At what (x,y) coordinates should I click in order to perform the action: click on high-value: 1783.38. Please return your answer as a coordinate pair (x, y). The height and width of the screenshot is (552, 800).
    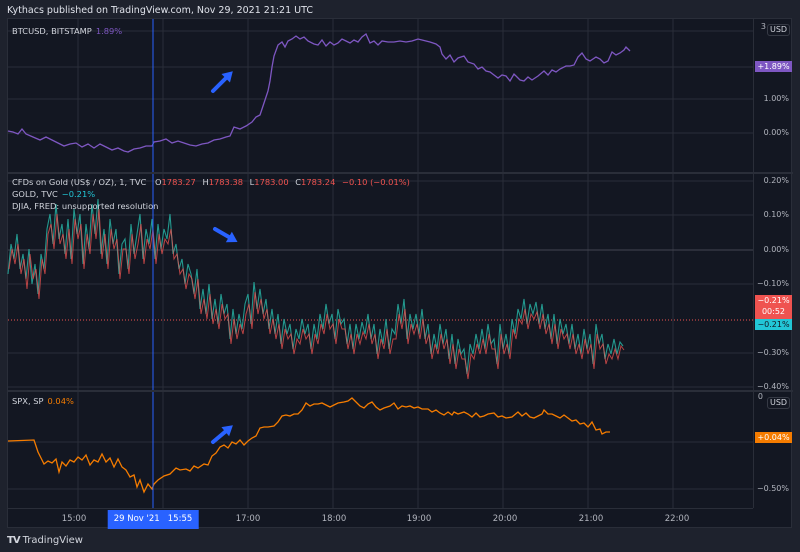
    Looking at the image, I should click on (226, 182).